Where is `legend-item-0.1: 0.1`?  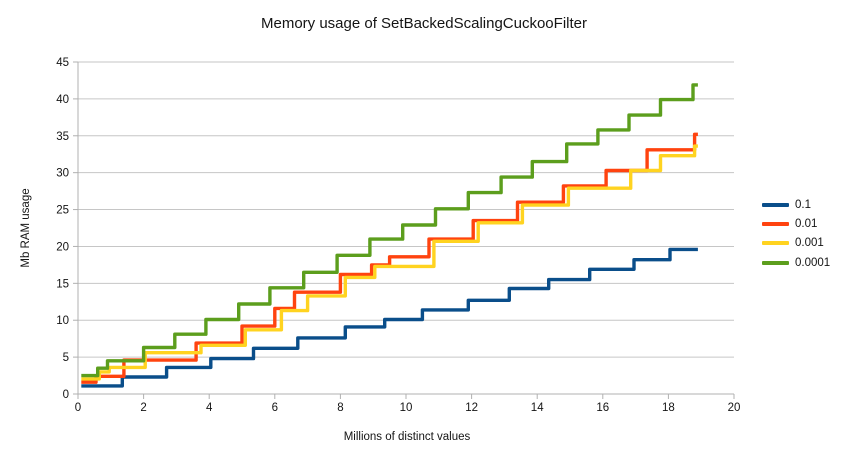
legend-item-0.1: 0.1 is located at coordinates (796, 204).